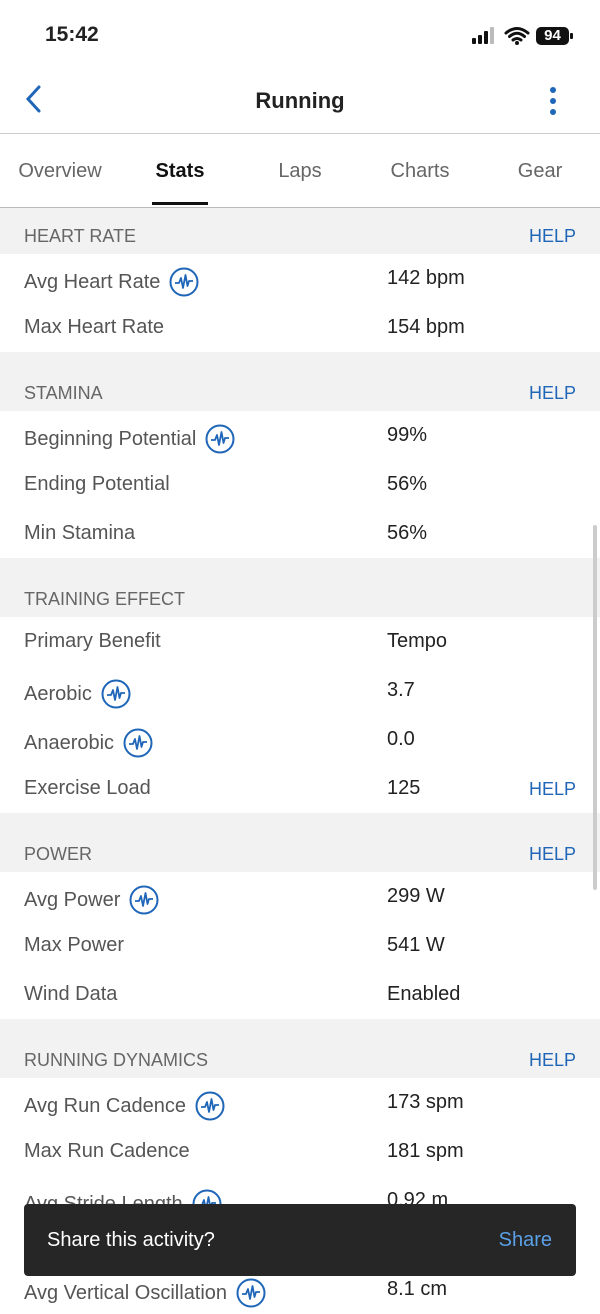 The image size is (600, 1314). Describe the element at coordinates (94, 327) in the screenshot. I see `stat-label: Max Heart Rate` at that location.